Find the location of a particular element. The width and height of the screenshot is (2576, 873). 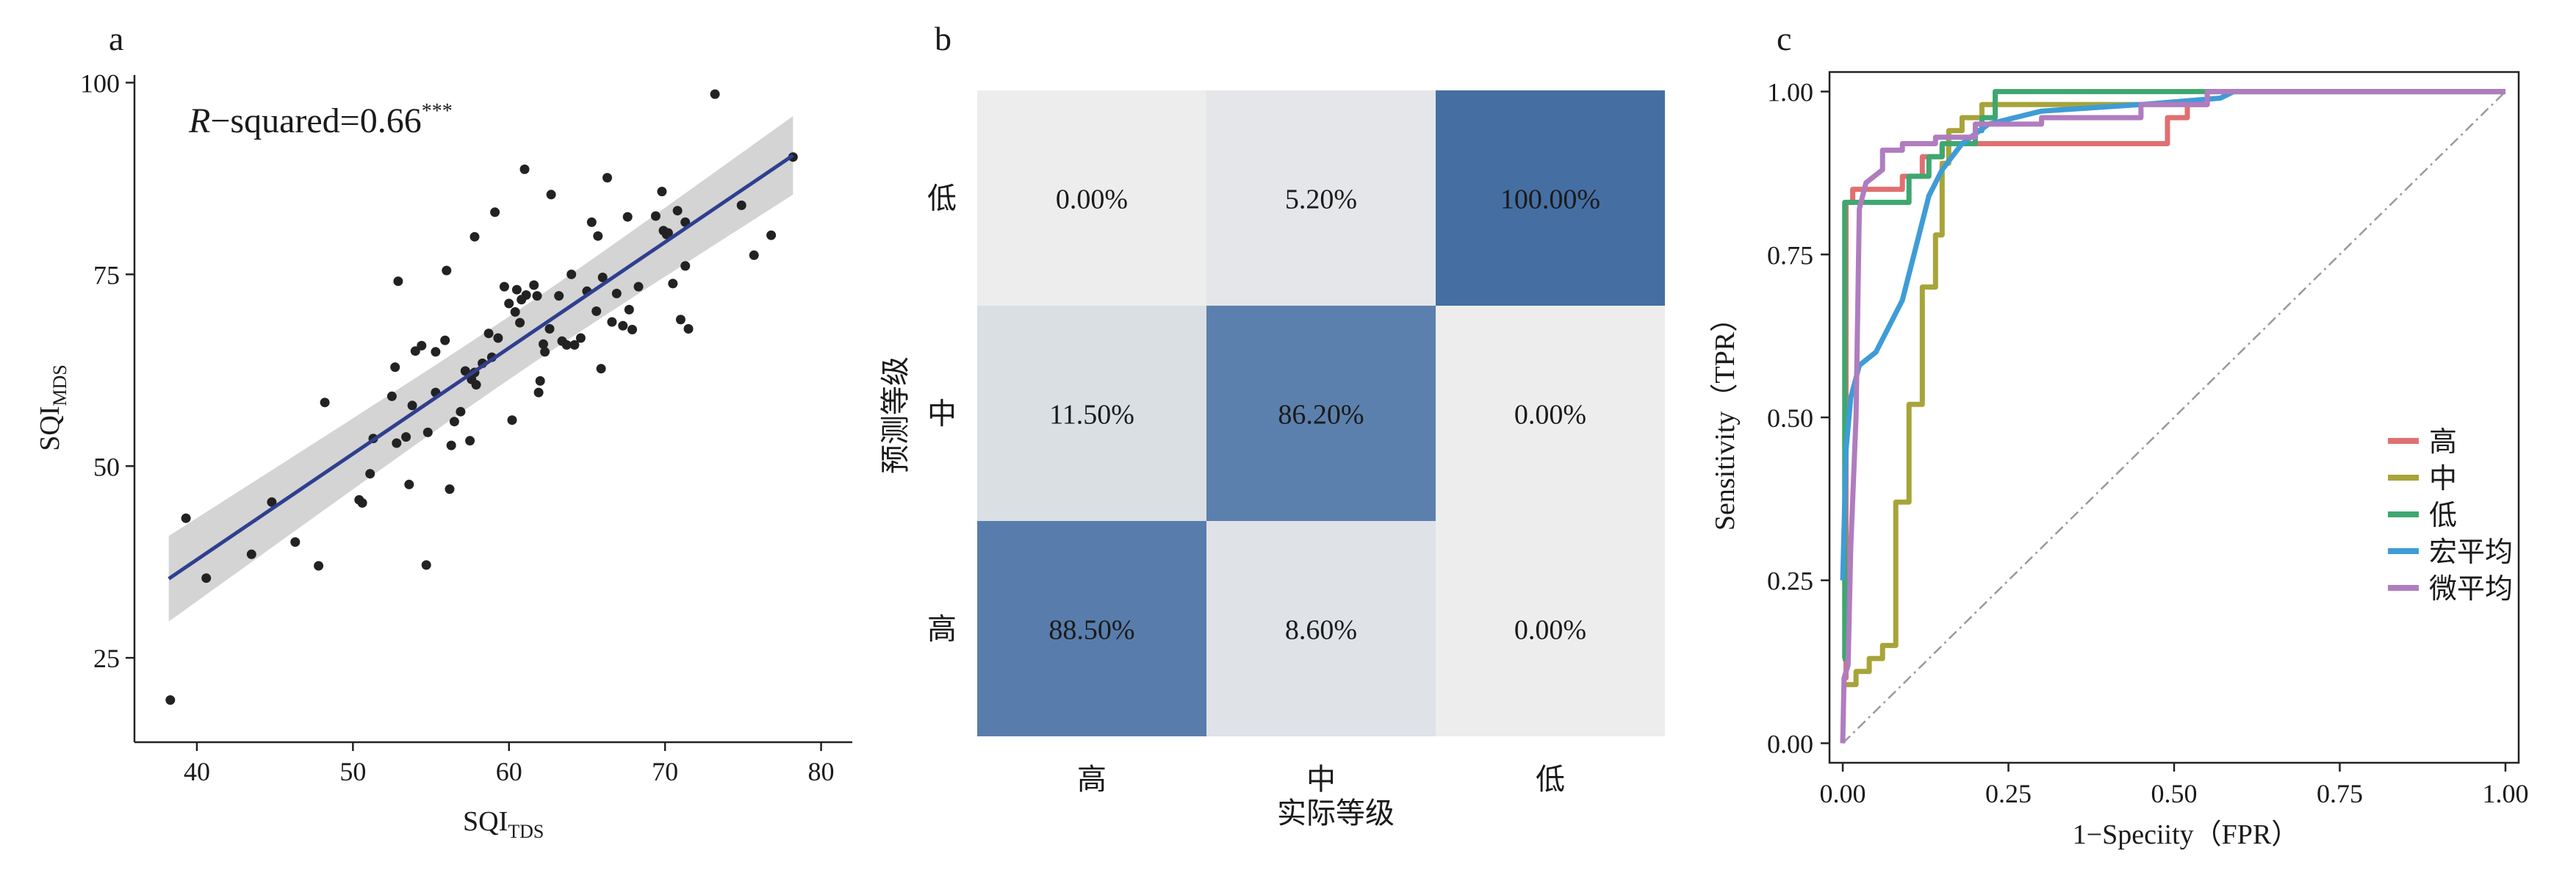

x-tick-label: 80 is located at coordinates (821, 771).